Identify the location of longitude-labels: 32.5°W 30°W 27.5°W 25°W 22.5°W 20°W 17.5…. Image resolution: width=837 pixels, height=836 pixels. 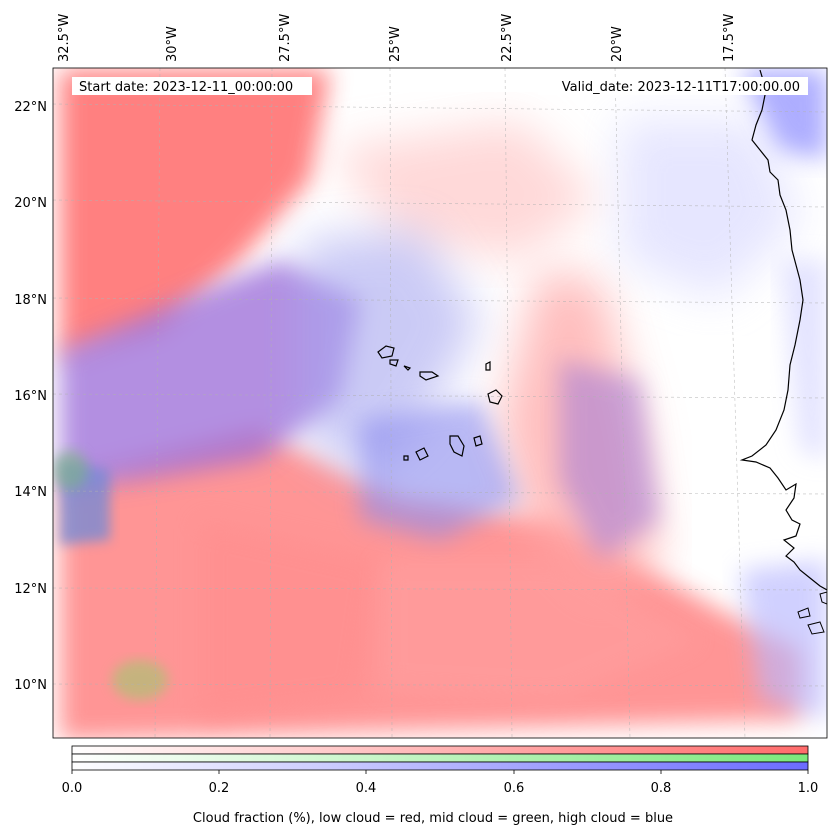
(397, 38).